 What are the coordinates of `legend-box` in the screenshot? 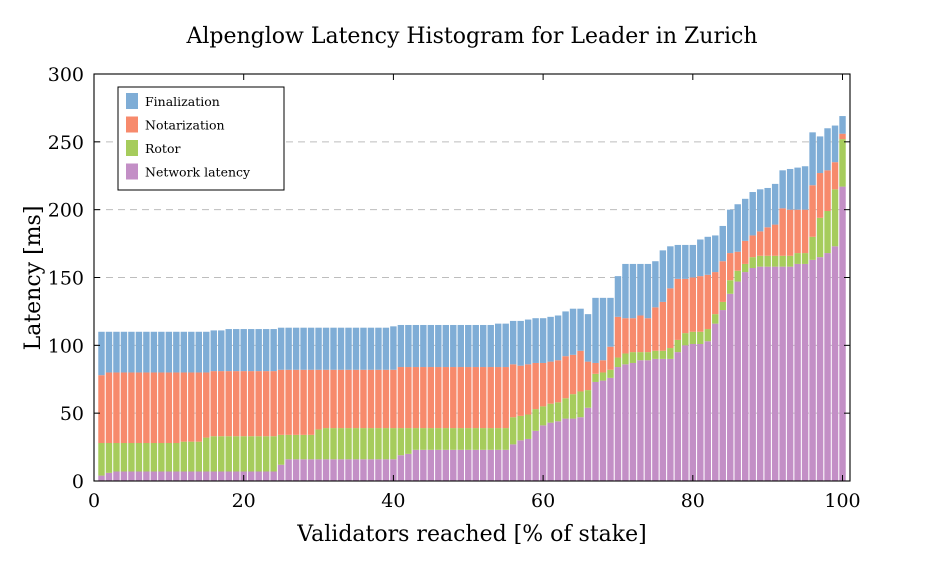 It's located at (201, 138).